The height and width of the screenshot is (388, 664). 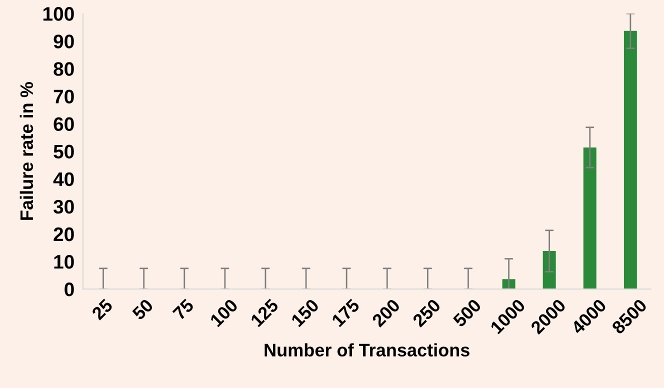 I want to click on y-axis-title: Failure rate in %, so click(x=27, y=151).